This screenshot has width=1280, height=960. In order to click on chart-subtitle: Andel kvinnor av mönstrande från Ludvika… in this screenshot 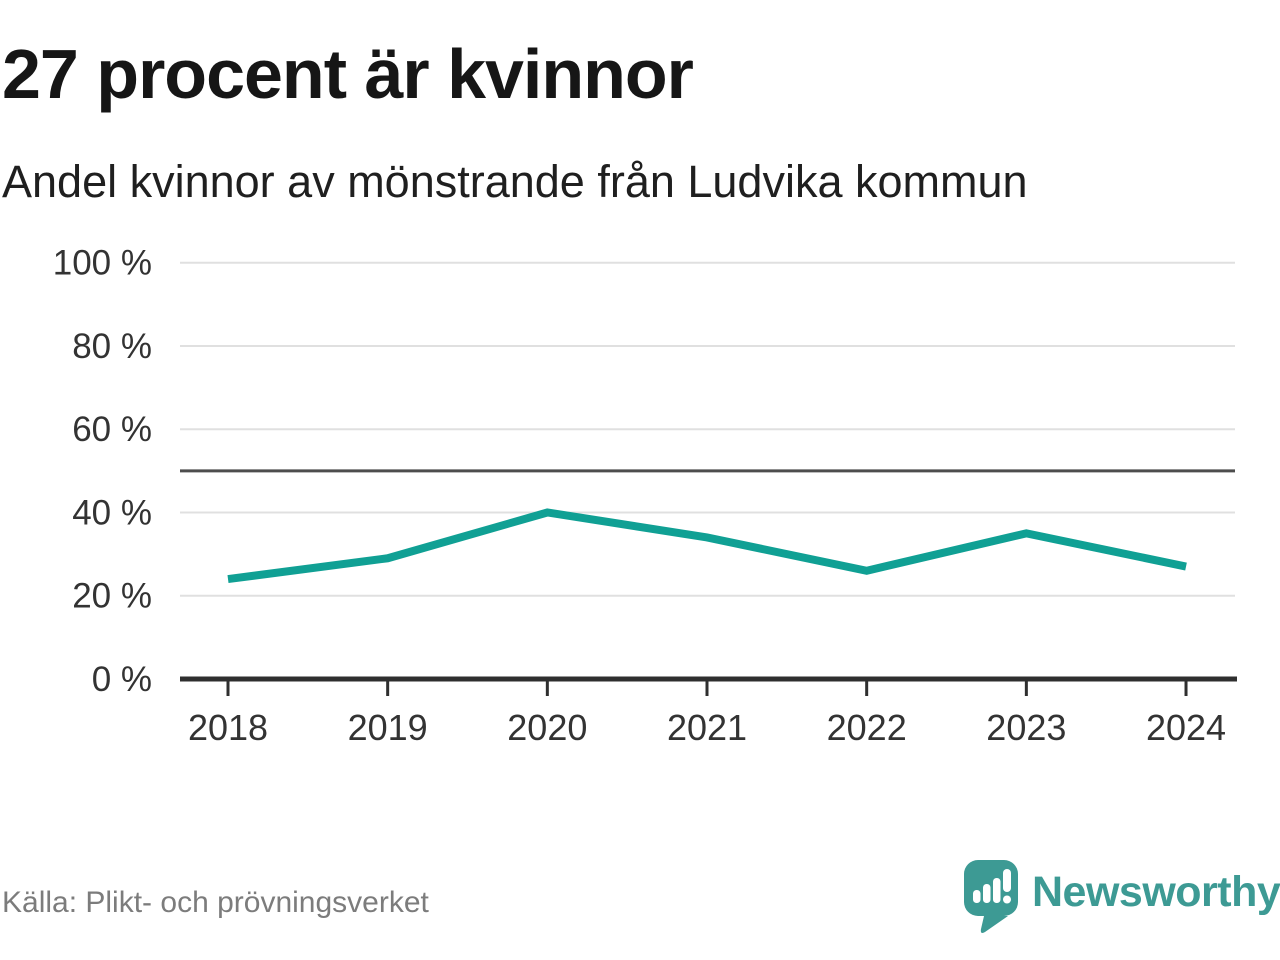, I will do `click(515, 181)`.